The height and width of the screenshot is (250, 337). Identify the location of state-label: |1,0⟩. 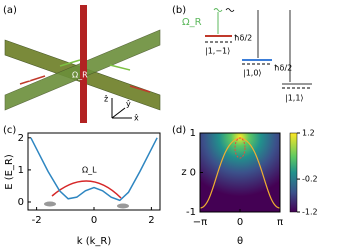
(252, 73).